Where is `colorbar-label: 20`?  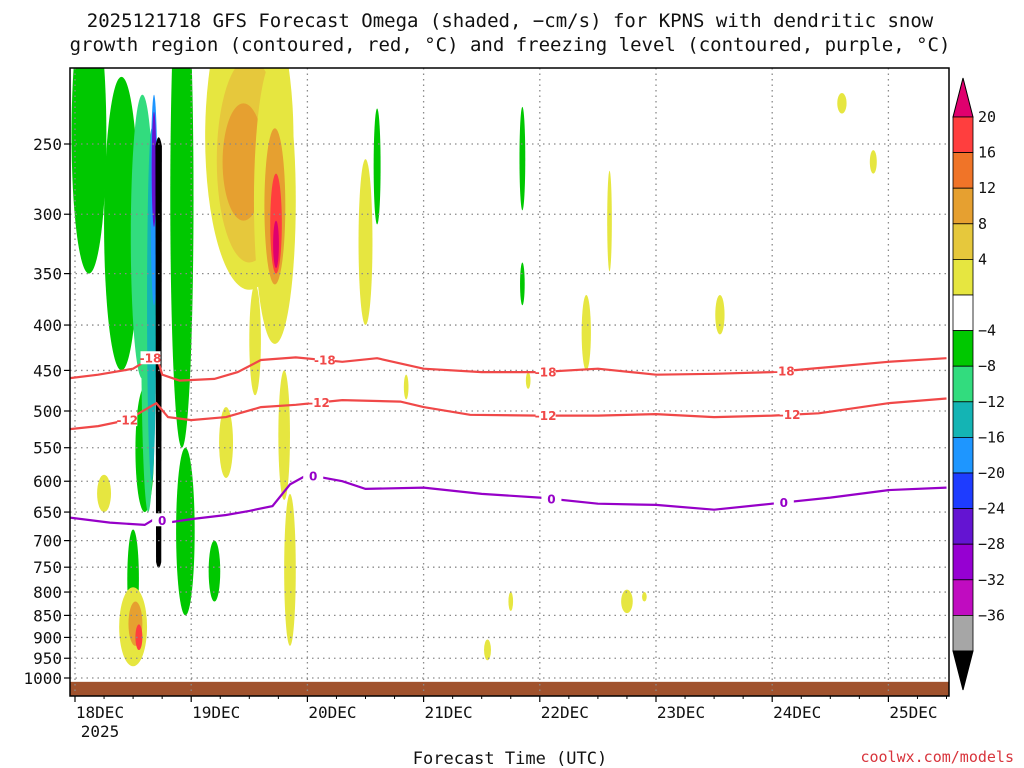
colorbar-label: 20 is located at coordinates (987, 117).